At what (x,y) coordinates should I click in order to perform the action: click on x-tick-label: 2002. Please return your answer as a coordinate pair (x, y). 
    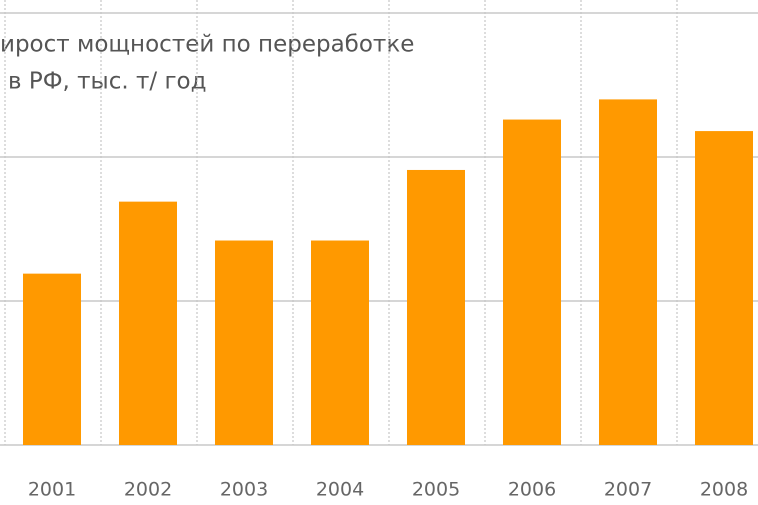
    Looking at the image, I should click on (148, 490).